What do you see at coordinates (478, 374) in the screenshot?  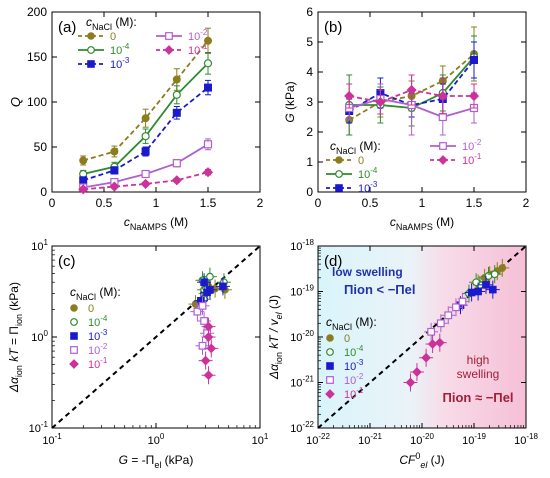 I see `annotation-swelling: swelling` at bounding box center [478, 374].